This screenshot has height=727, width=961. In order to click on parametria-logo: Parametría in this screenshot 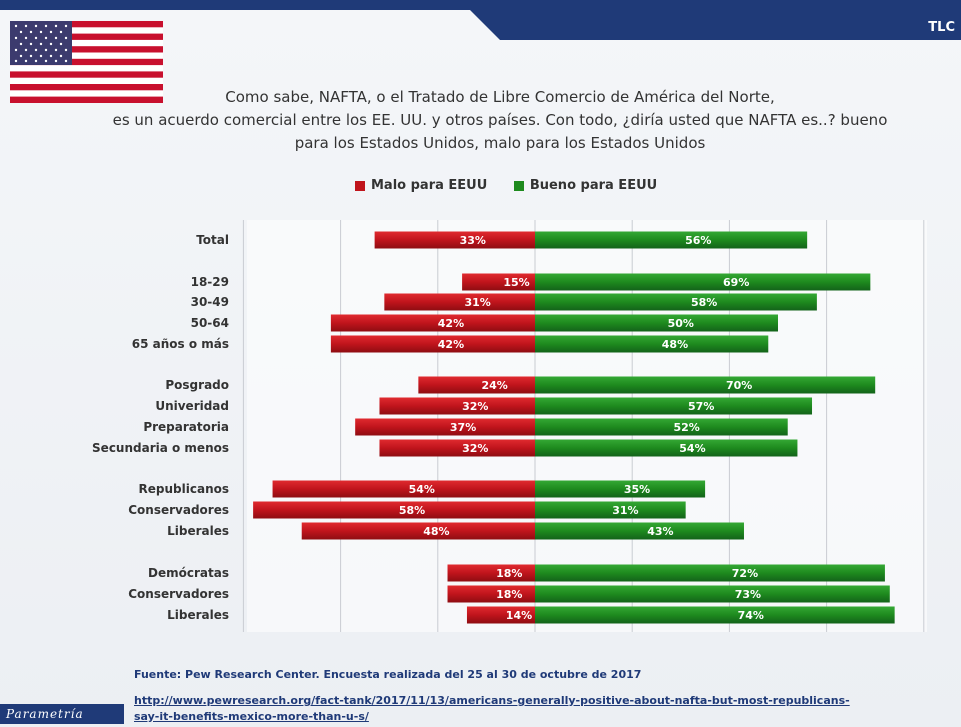, I will do `click(62, 714)`.